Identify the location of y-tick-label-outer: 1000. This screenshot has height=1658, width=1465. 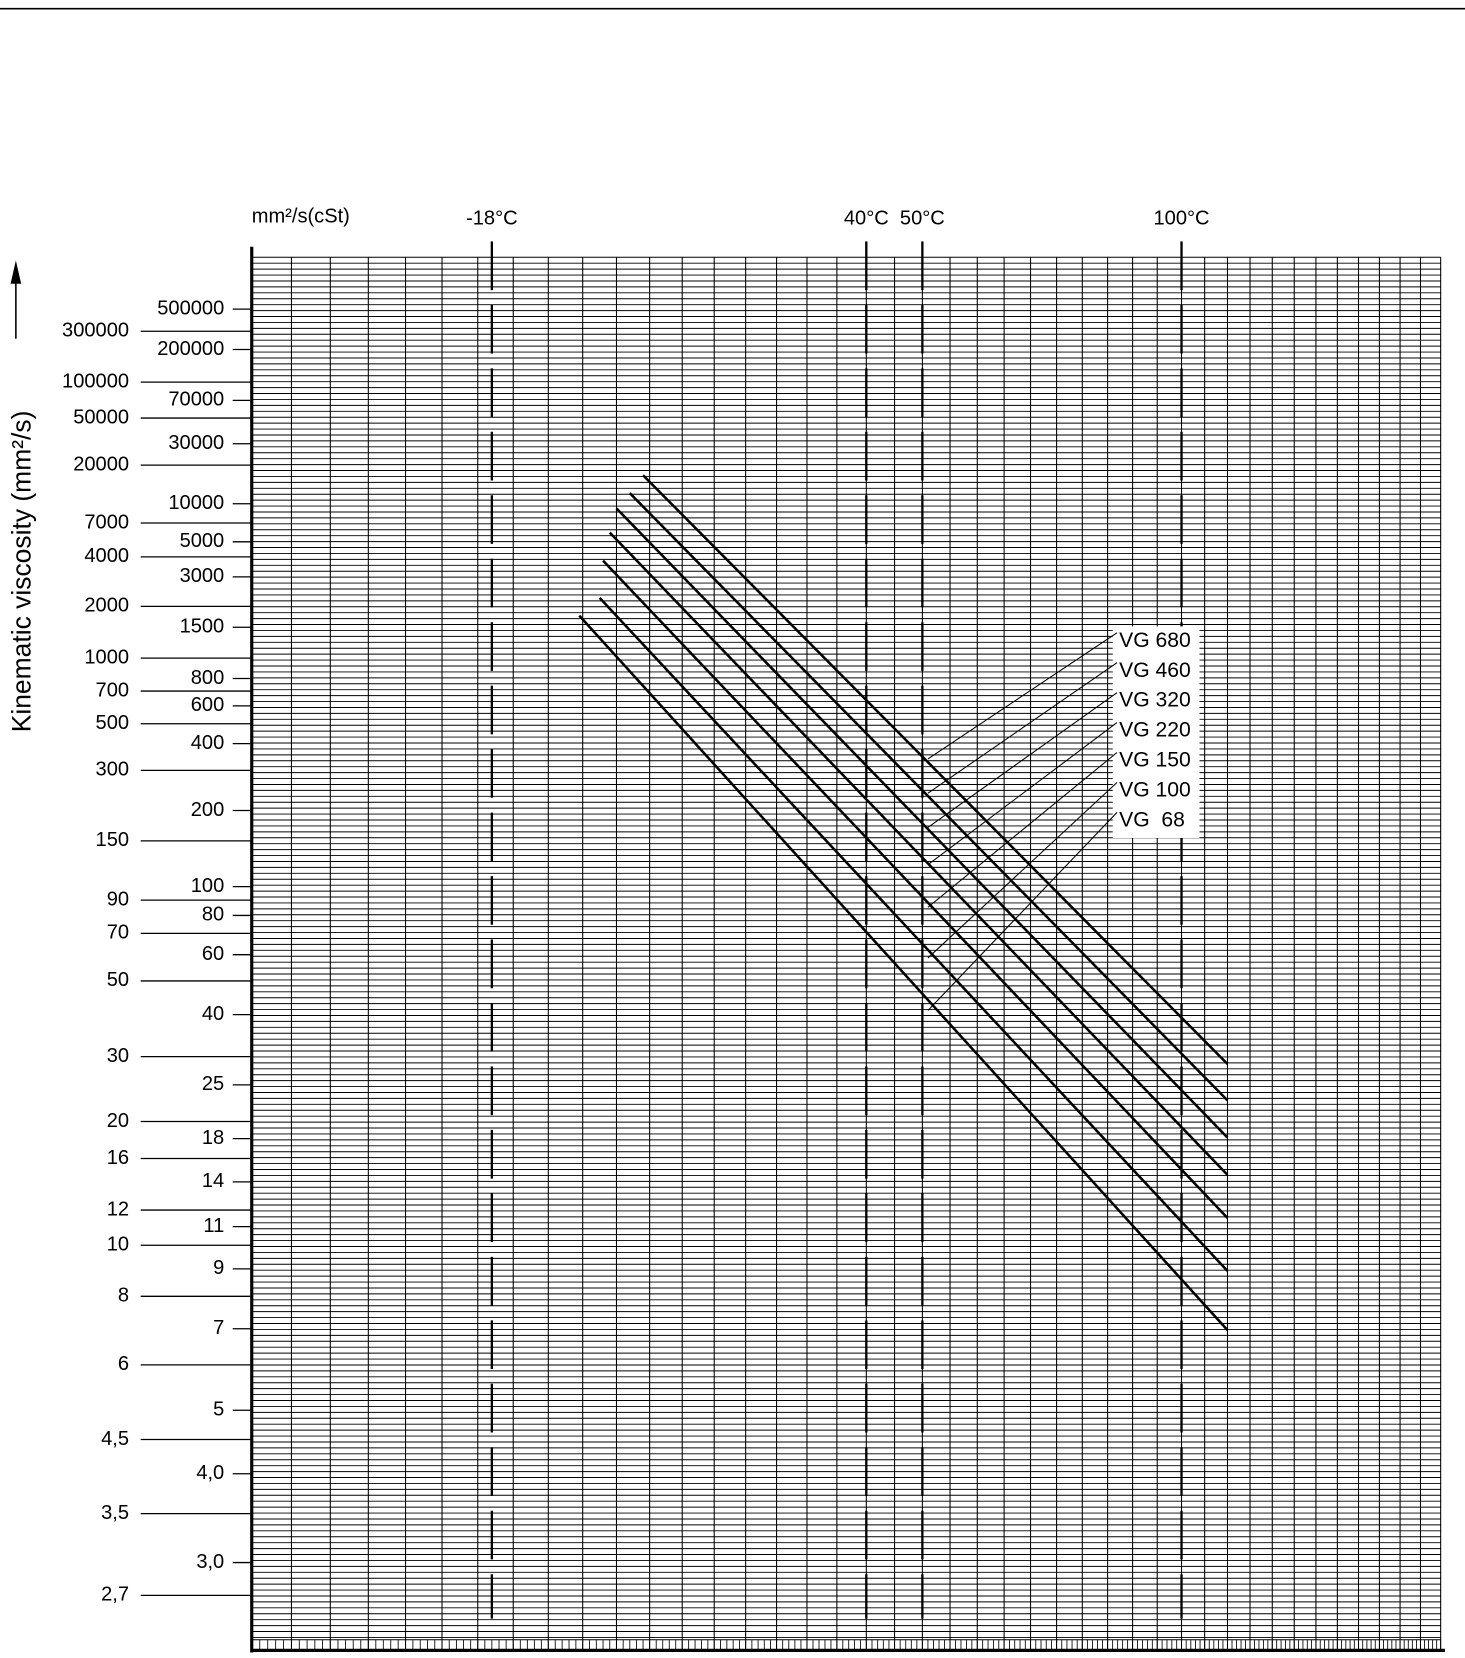
(106, 657).